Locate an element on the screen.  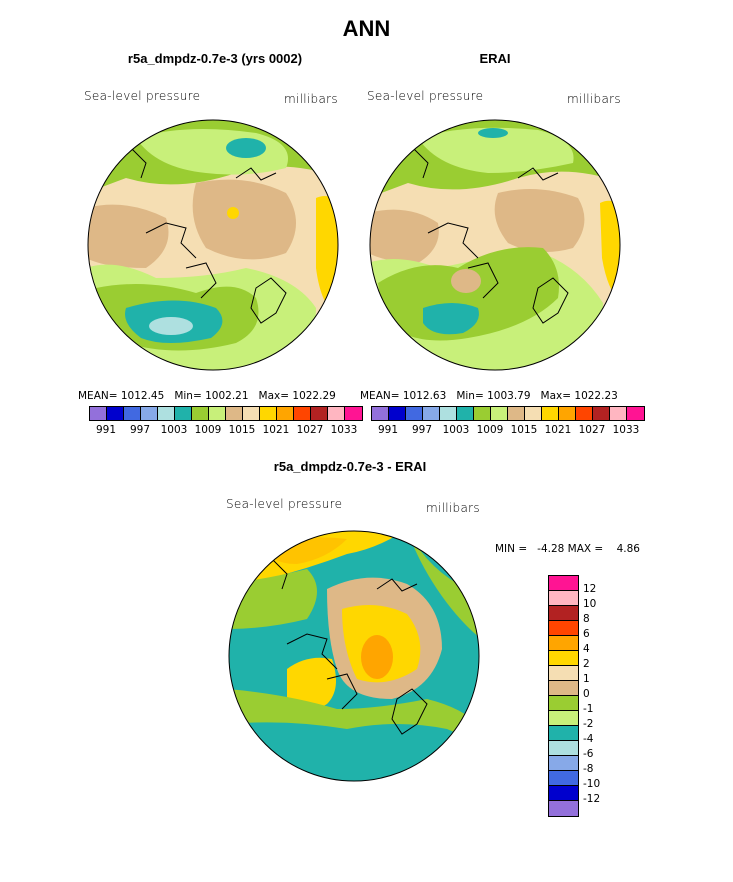
panel1-colorbar is located at coordinates (226, 413).